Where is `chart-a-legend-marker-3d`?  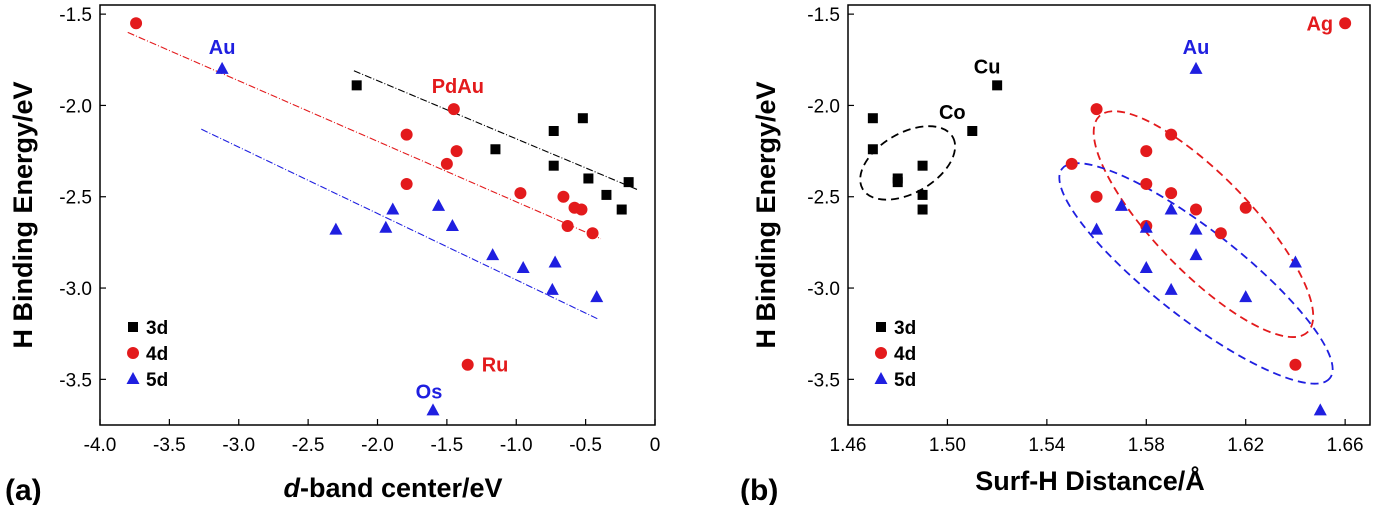 chart-a-legend-marker-3d is located at coordinates (133, 327).